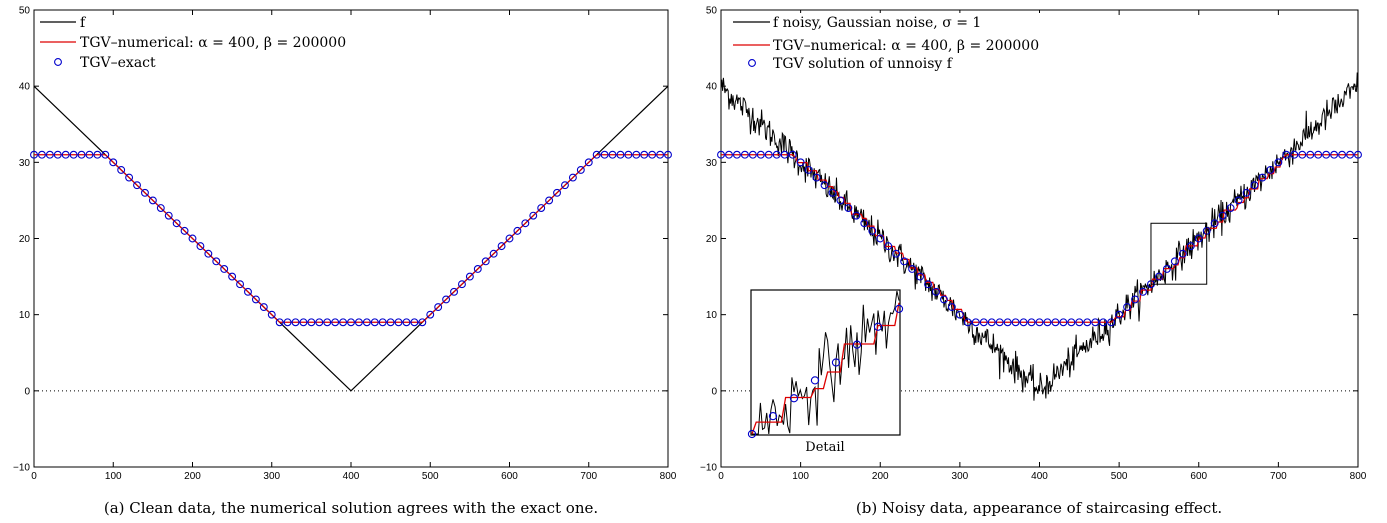  I want to click on chart-a-legend-swatch-exact, so click(58, 62).